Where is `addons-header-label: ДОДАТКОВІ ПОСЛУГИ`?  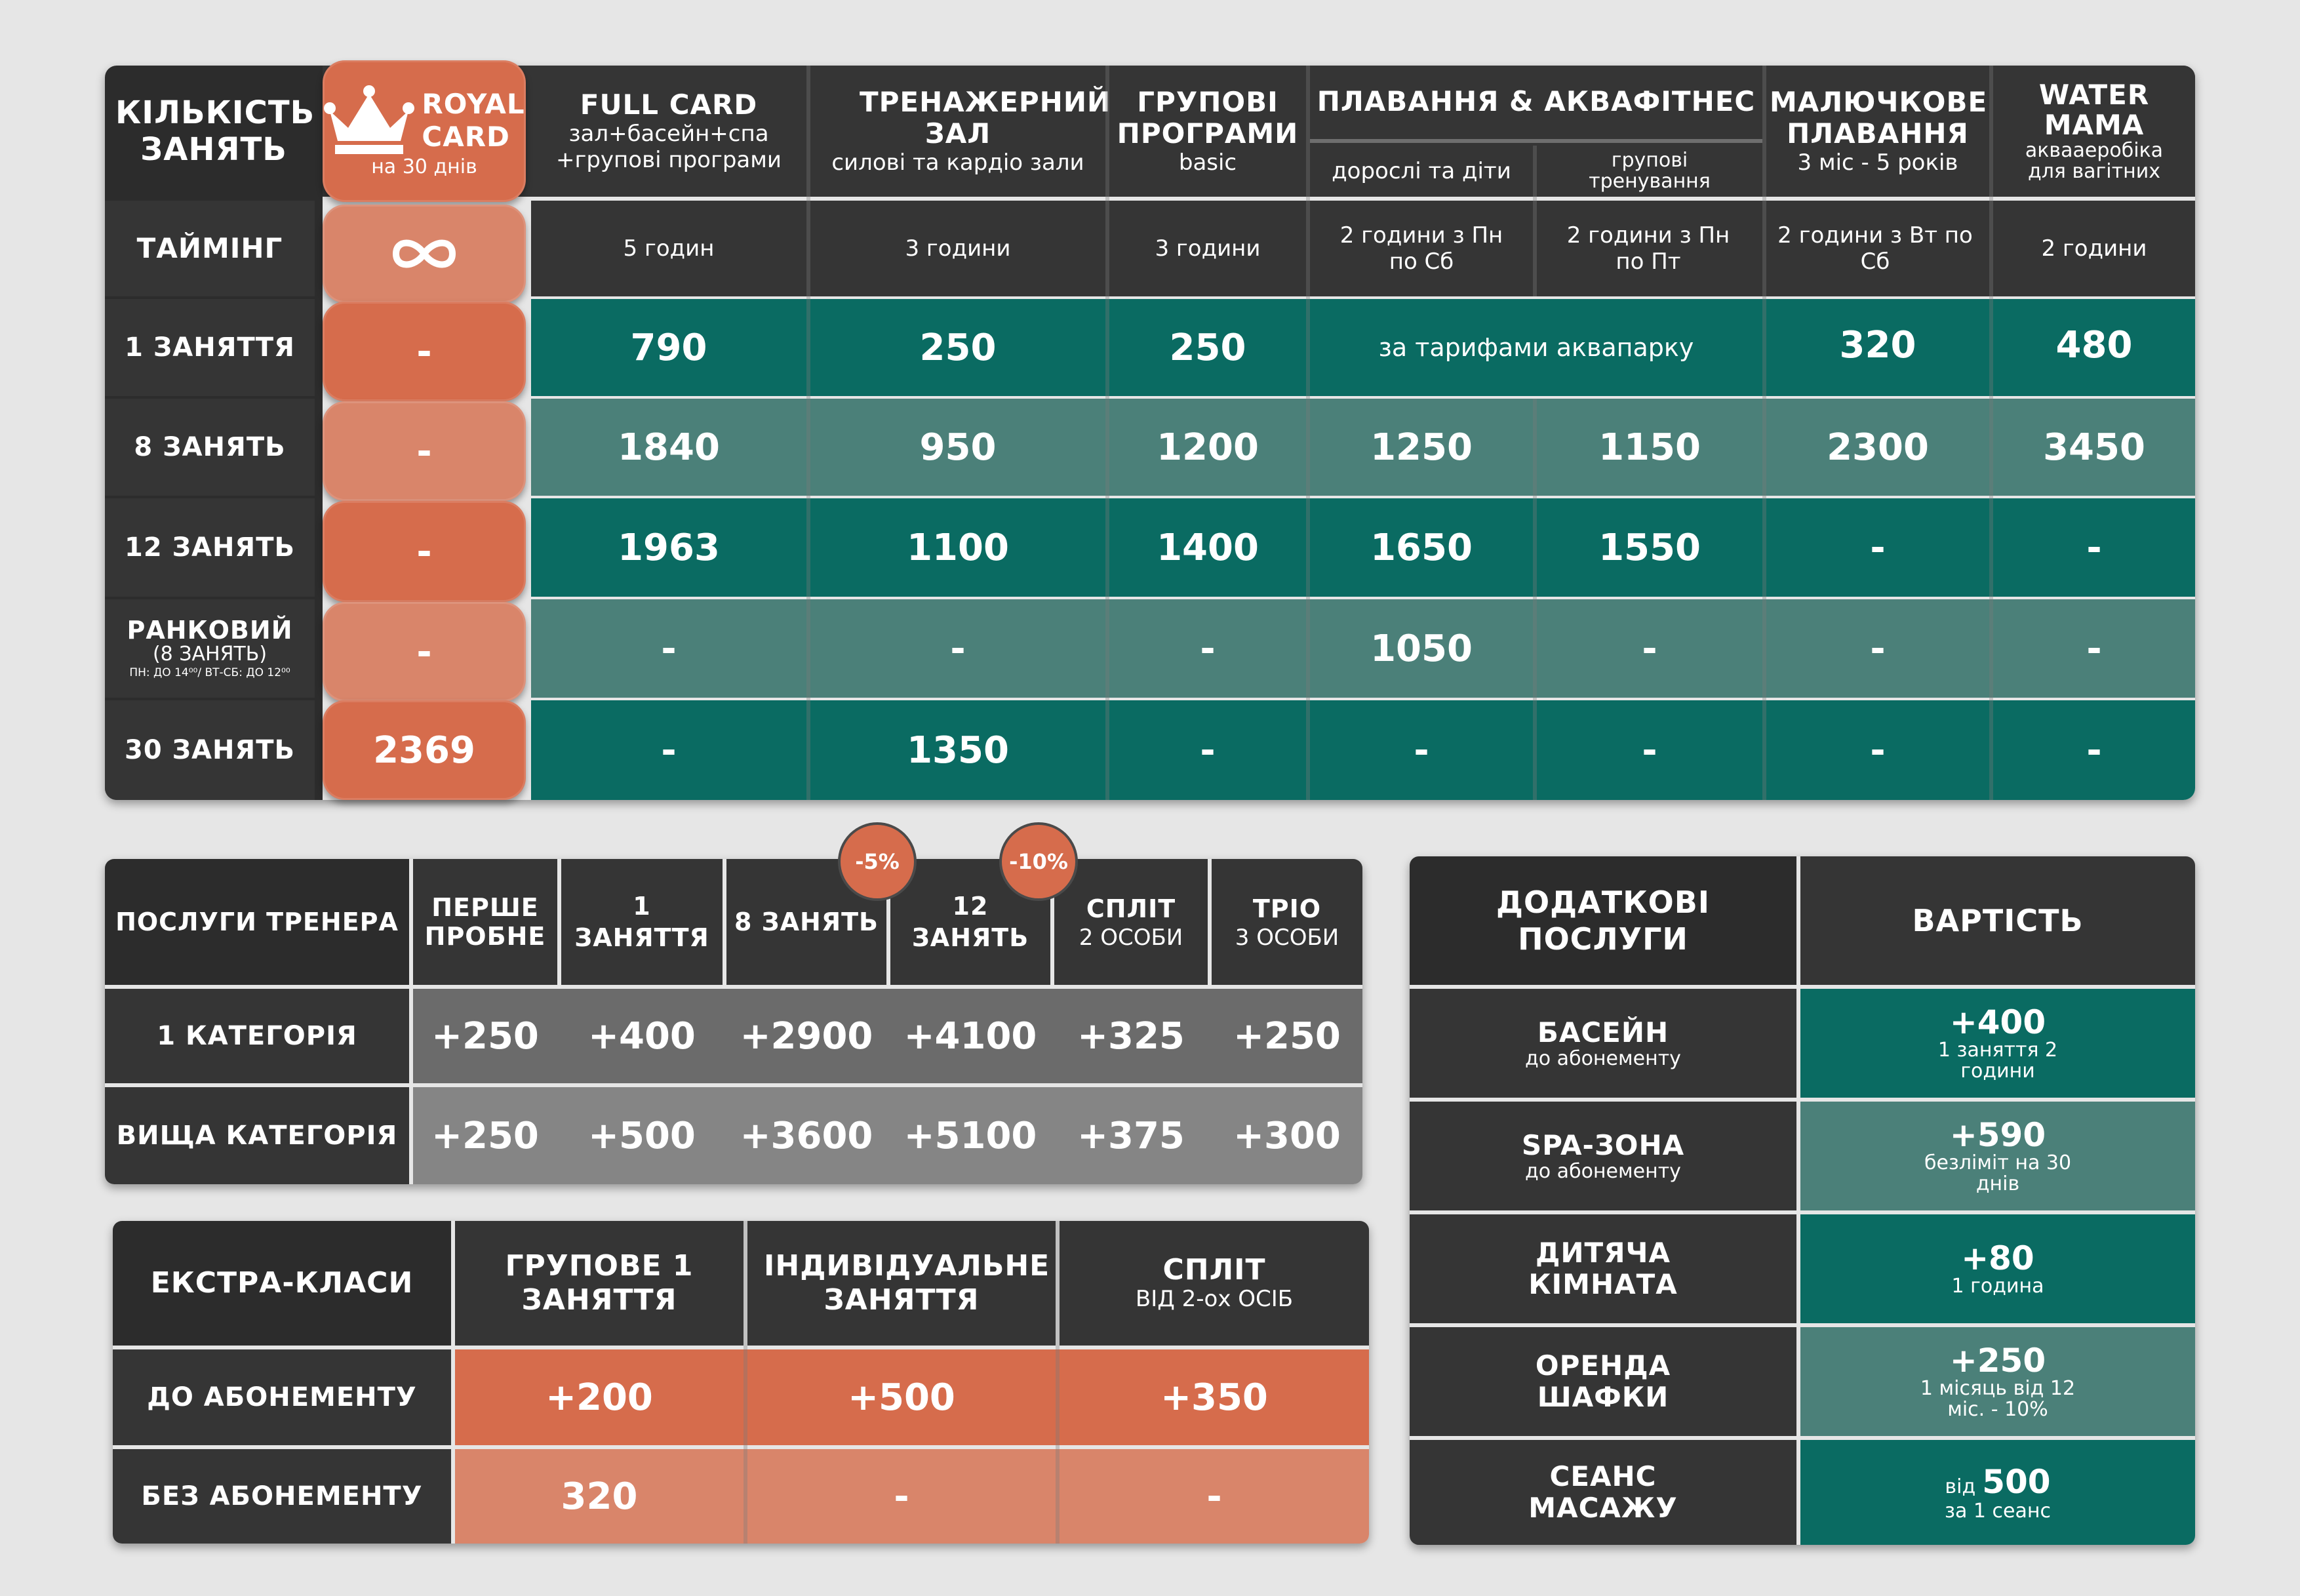 addons-header-label: ДОДАТКОВІ ПОСЛУГИ is located at coordinates (1603, 921).